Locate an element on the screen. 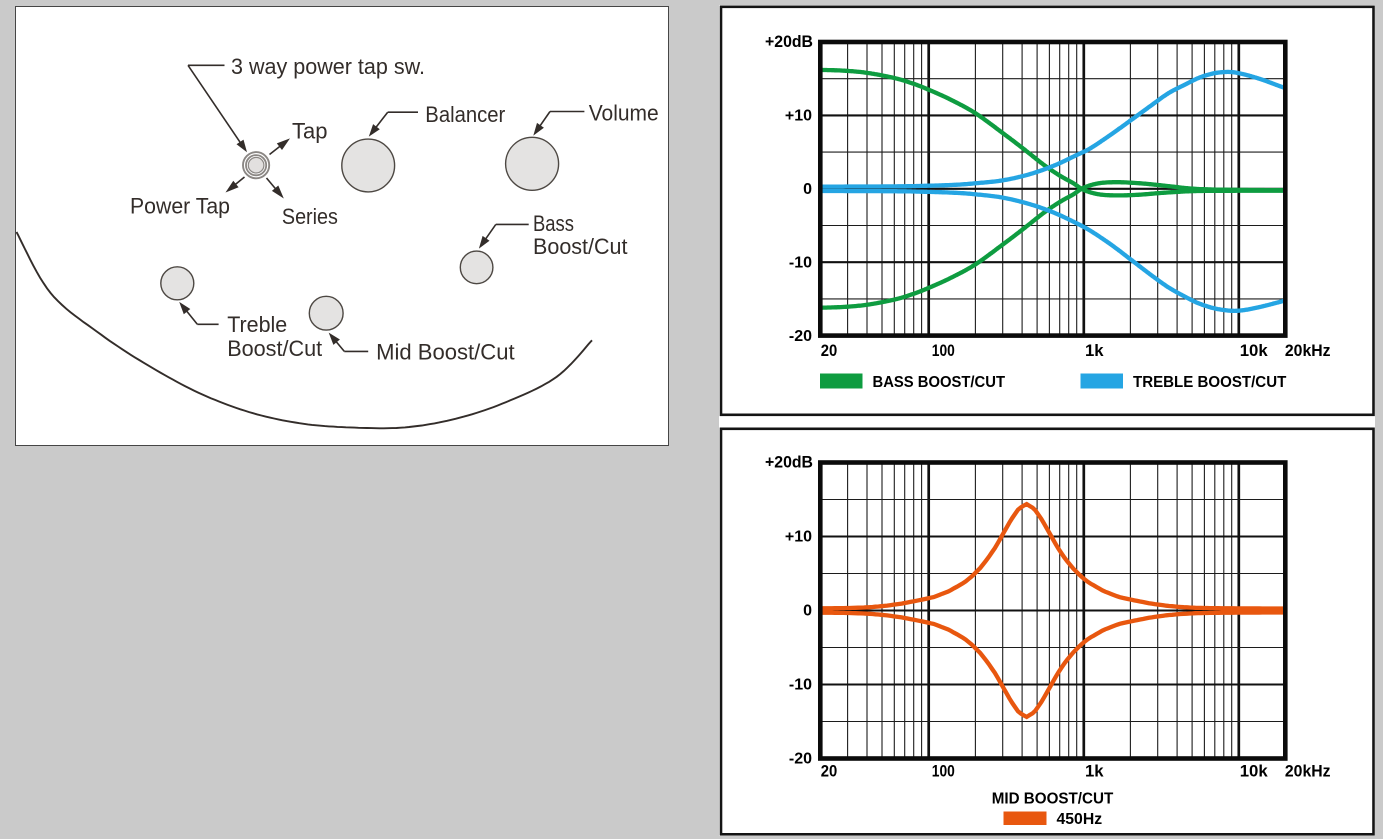  svg-text: TREBLE BOOST/CUT is located at coordinates (1210, 382).